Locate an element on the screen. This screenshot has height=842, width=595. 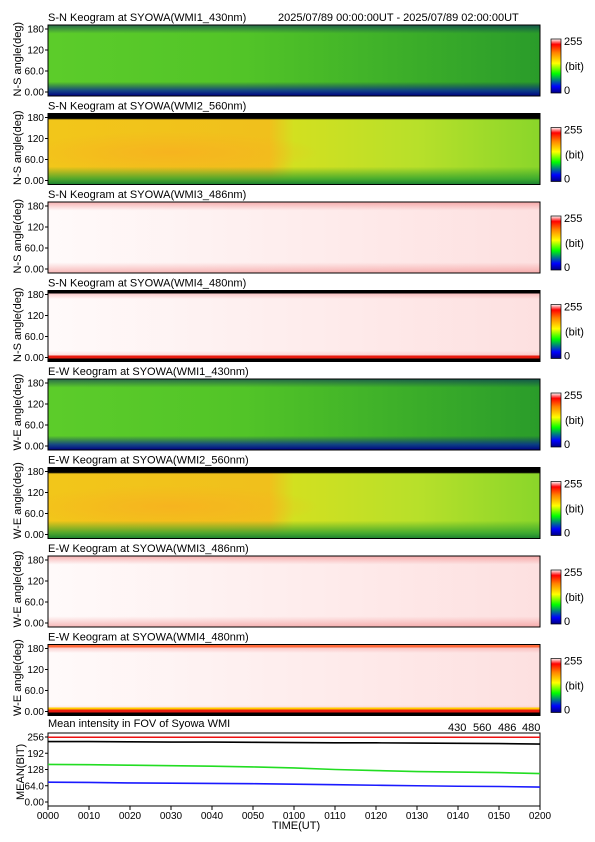
keogram-title: S-N Keogram at SYOWA(WMI3_486nm) is located at coordinates (147, 195).